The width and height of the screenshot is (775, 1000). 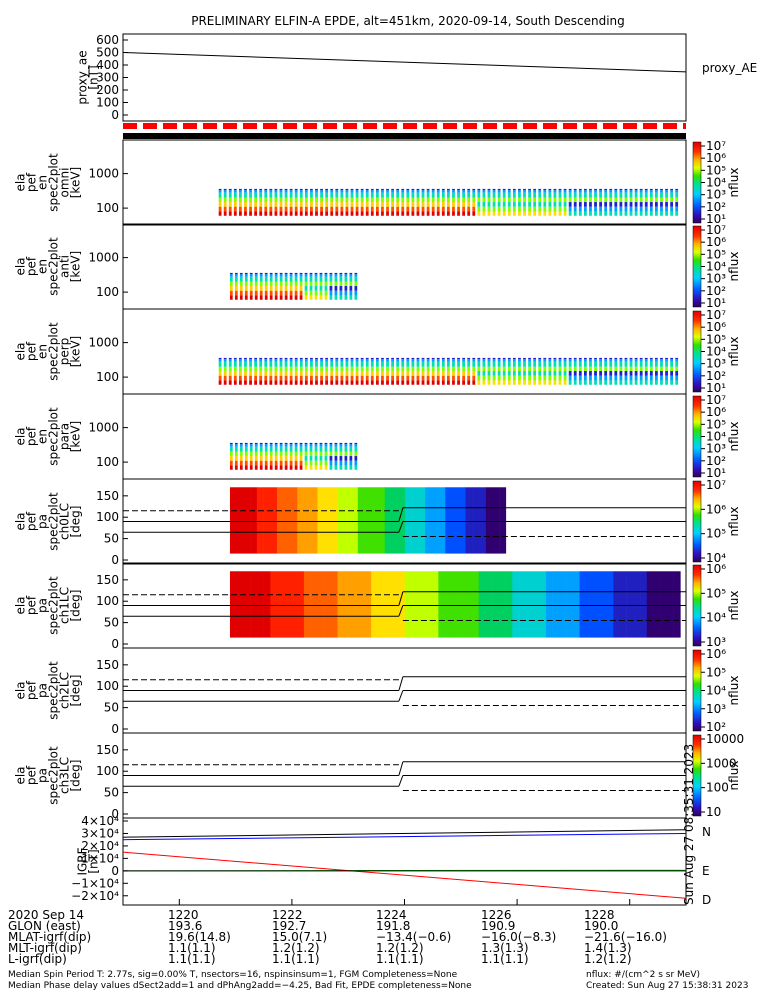 What do you see at coordinates (729, 68) in the screenshot?
I see `proxy-ae-legend: proxy_AE` at bounding box center [729, 68].